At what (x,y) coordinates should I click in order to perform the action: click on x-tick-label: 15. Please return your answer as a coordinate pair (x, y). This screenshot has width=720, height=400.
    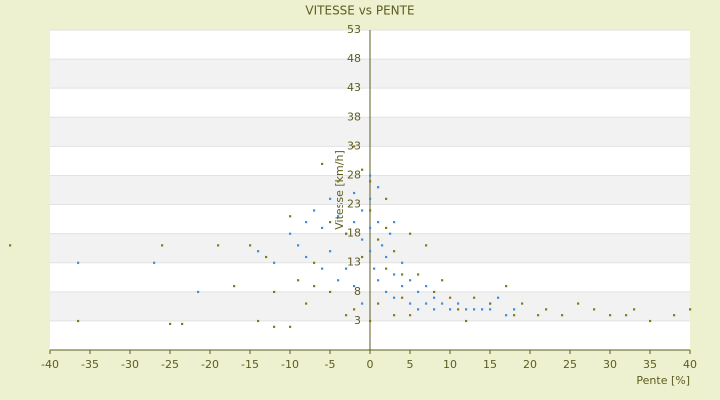
    Looking at the image, I should click on (490, 364).